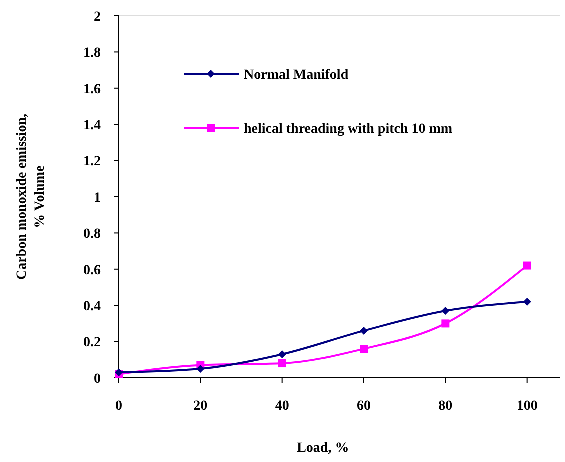 The width and height of the screenshot is (565, 462). What do you see at coordinates (92, 162) in the screenshot?
I see `y-tick-label: 1.2` at bounding box center [92, 162].